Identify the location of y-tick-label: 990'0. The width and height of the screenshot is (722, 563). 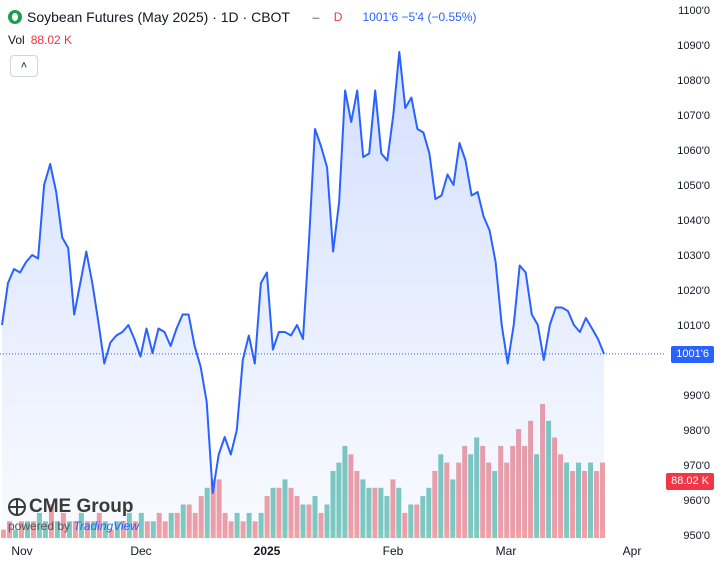
(696, 396).